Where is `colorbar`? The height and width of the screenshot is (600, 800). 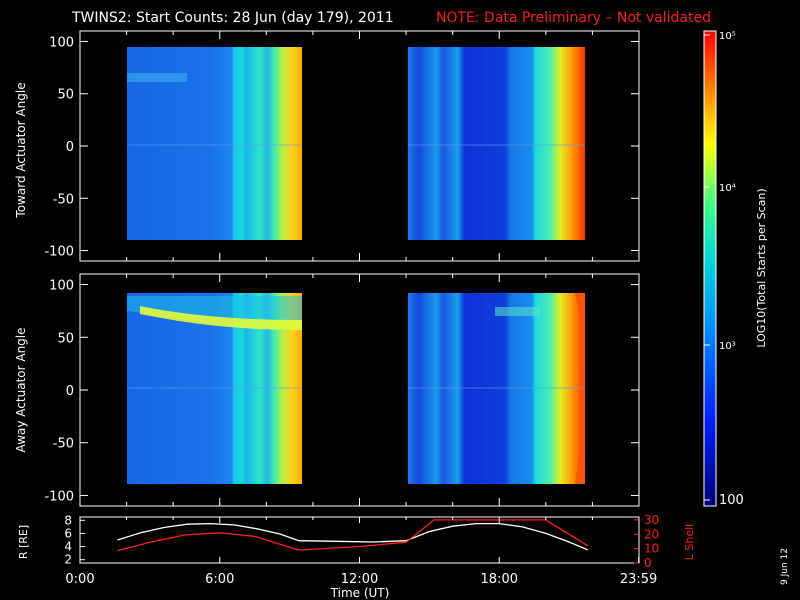
colorbar is located at coordinates (710, 268).